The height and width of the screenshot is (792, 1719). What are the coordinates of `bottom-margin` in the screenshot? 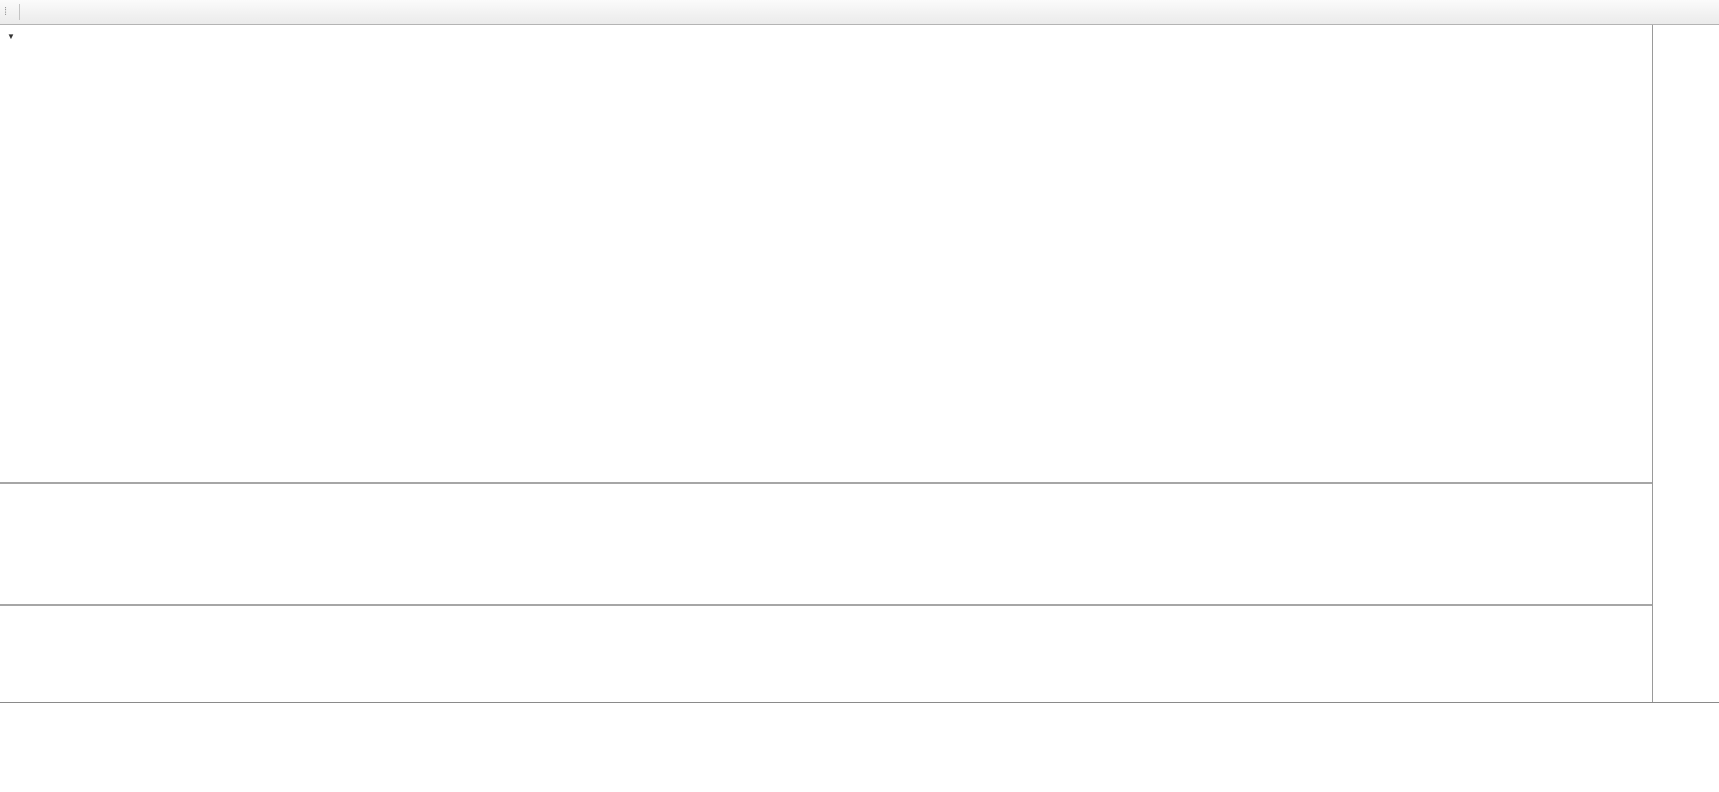 It's located at (859, 758).